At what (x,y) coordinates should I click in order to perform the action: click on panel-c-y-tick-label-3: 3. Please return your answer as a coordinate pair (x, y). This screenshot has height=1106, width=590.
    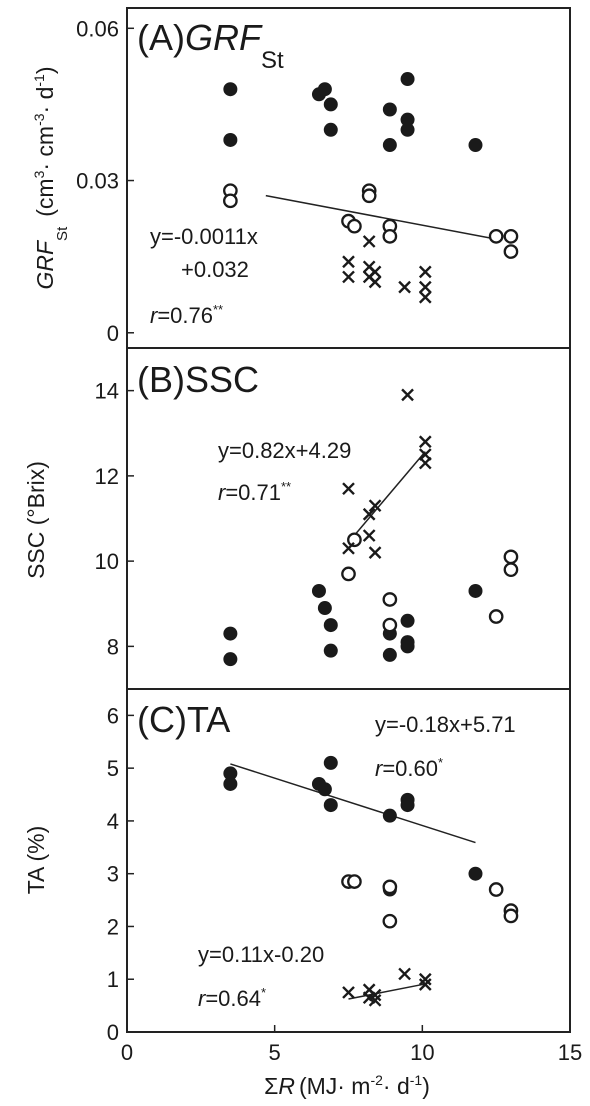
    Looking at the image, I should click on (113, 874).